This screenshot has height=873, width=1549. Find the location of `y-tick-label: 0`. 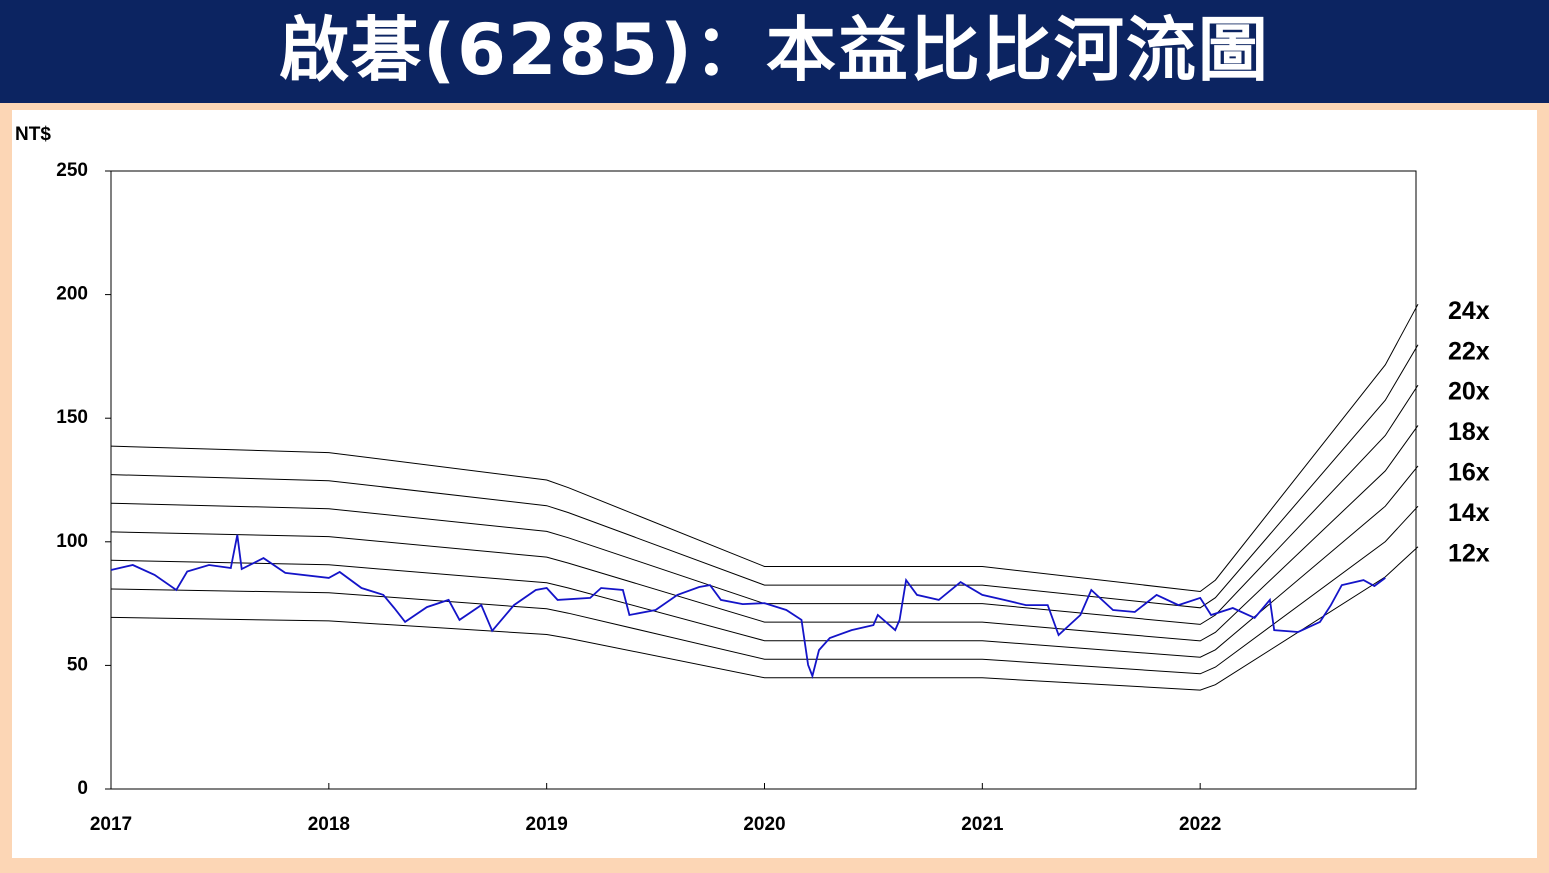

y-tick-label: 0 is located at coordinates (82, 788).